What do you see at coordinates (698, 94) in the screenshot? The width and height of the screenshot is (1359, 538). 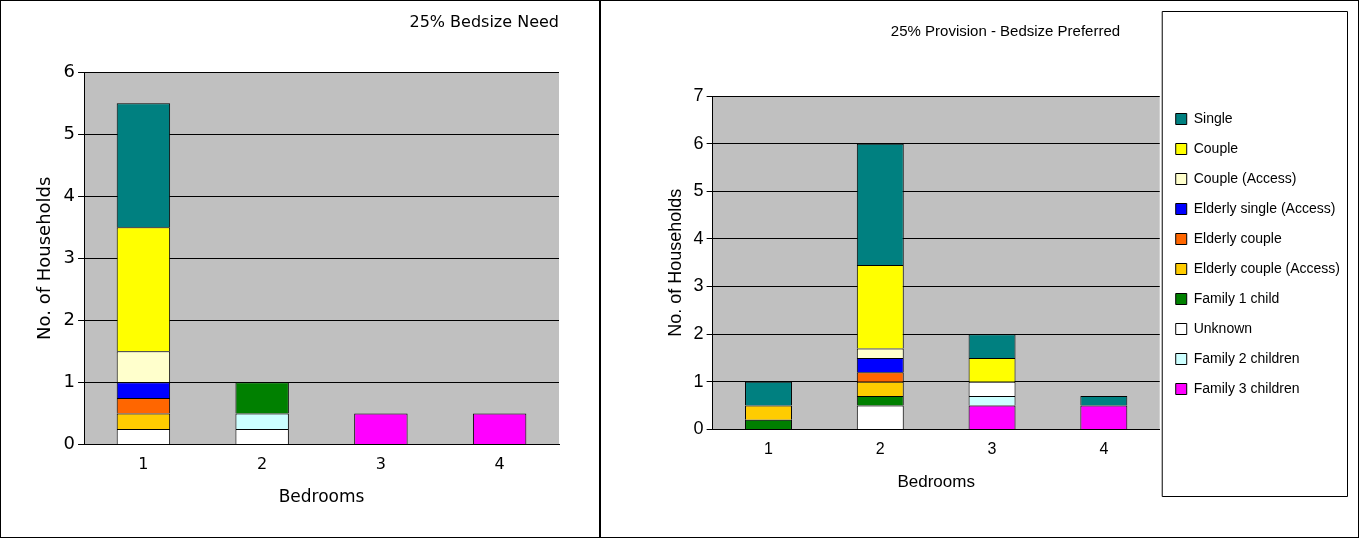 I see `y-tick-label: 7` at bounding box center [698, 94].